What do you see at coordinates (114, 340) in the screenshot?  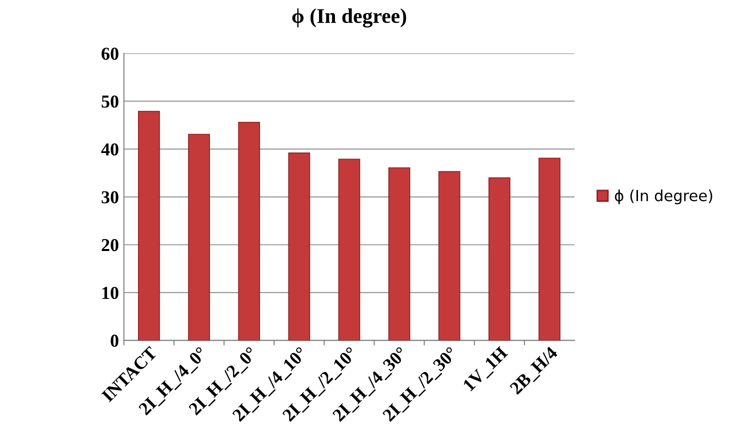 I see `y-tick-label: 0` at bounding box center [114, 340].